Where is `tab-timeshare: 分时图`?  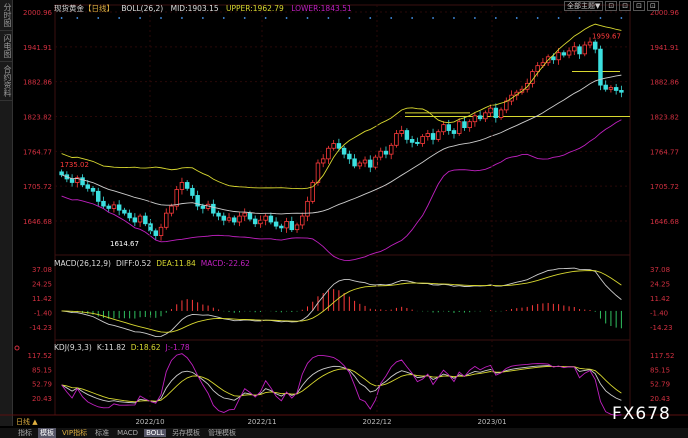 tab-timeshare: 分时图 is located at coordinates (6, 15).